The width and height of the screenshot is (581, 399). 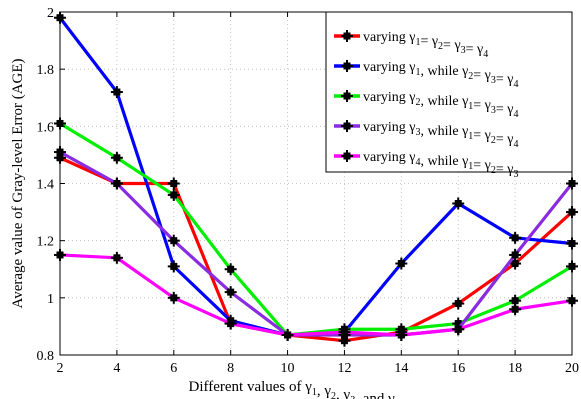 I want to click on y-tick-label: 1.6, so click(x=46, y=127).